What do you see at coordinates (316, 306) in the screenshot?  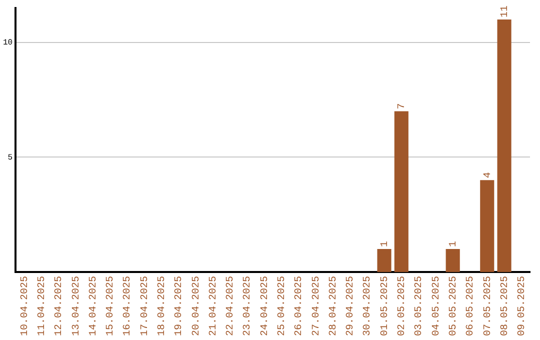 I see `x-tick-label: 27.04.2025` at bounding box center [316, 306].